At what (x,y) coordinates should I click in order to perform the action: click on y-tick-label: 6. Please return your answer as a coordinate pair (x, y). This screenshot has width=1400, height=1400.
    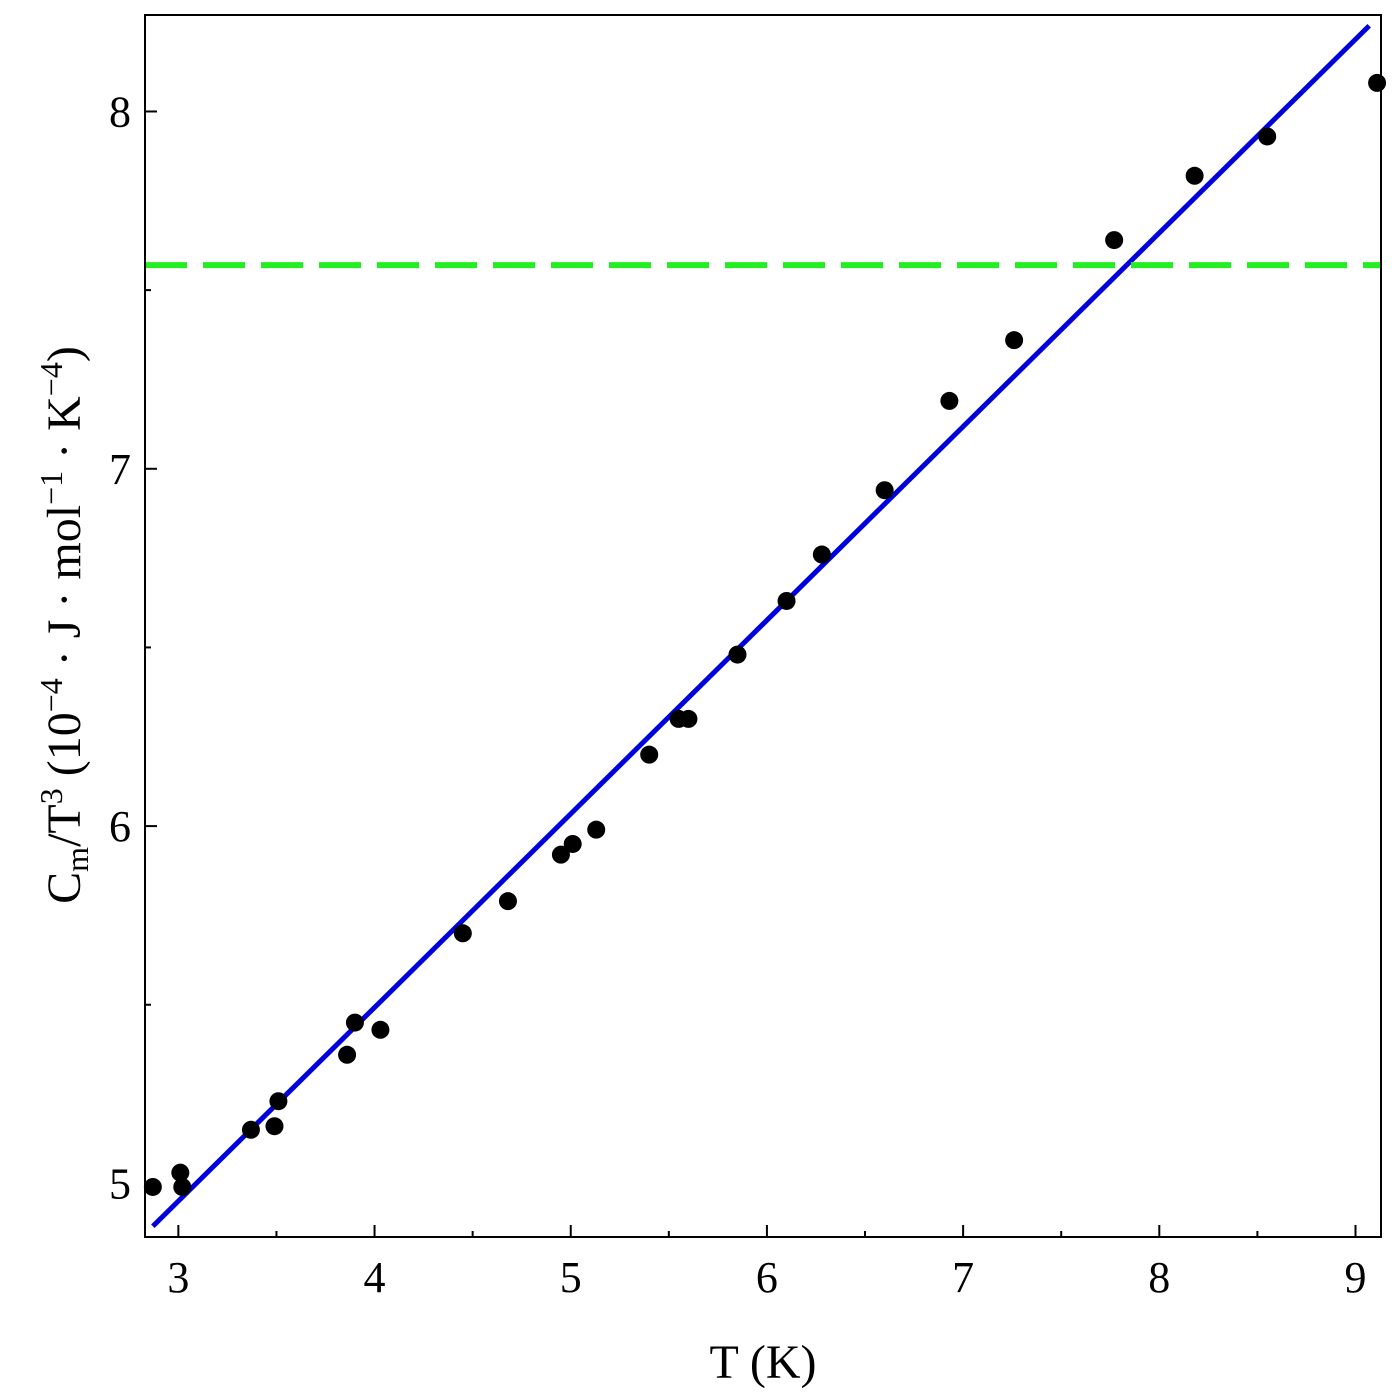
    Looking at the image, I should click on (120, 826).